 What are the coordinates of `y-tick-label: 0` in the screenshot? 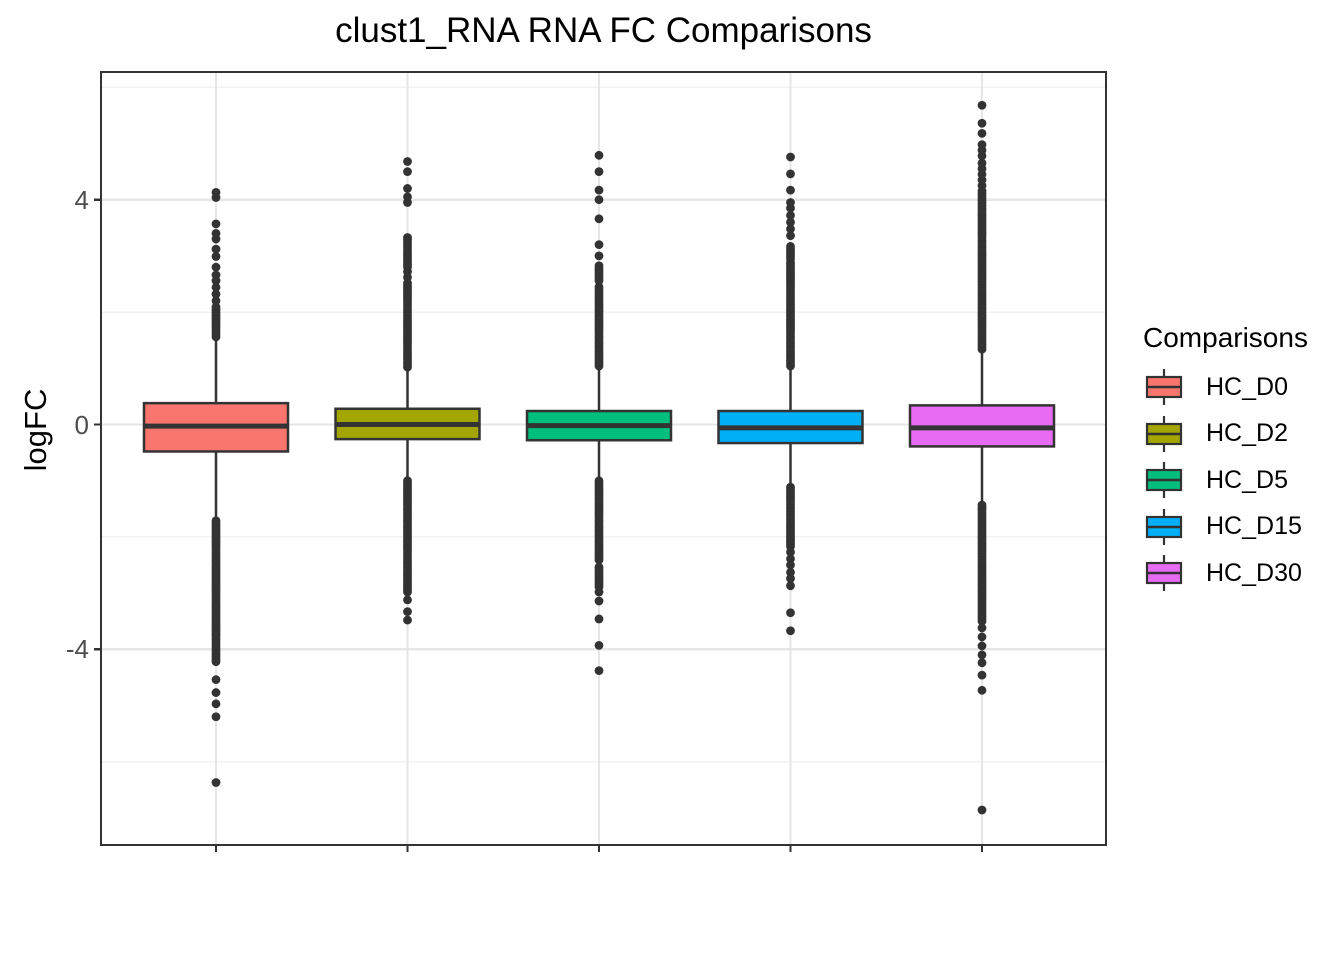 It's located at (81, 424).